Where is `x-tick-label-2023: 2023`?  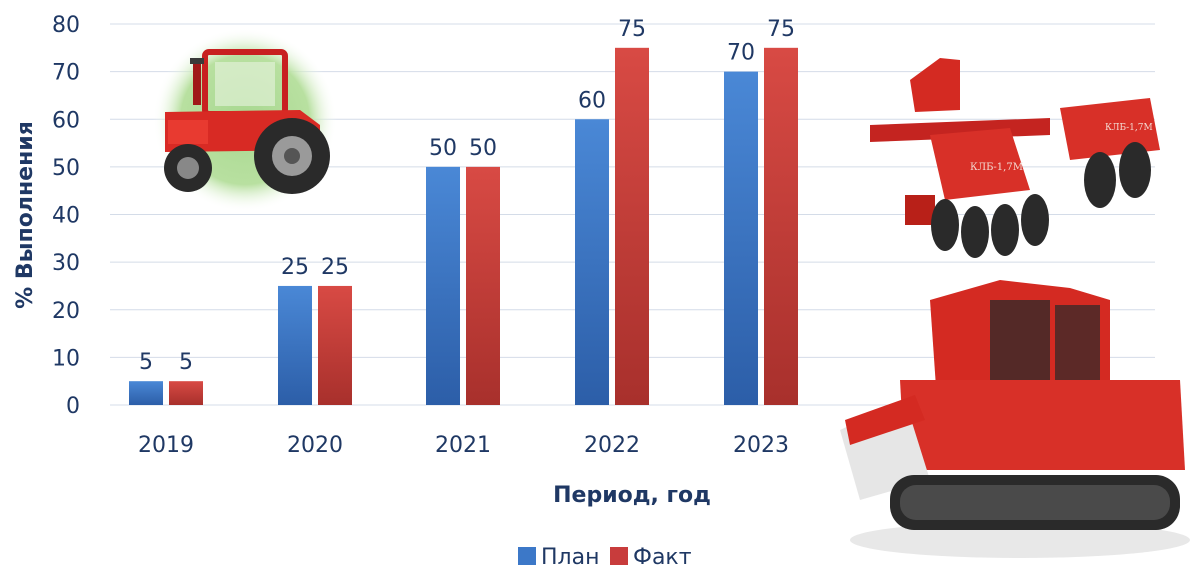 x-tick-label-2023: 2023 is located at coordinates (761, 445).